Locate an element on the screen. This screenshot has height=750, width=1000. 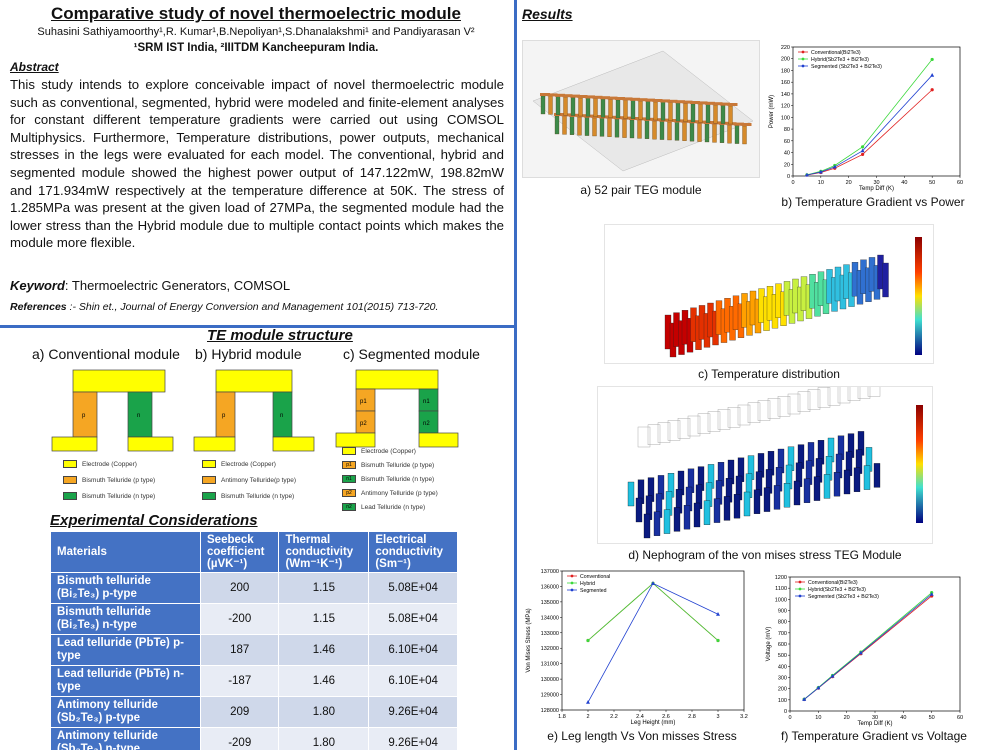
x-tick-label: 40 is located at coordinates (903, 718).